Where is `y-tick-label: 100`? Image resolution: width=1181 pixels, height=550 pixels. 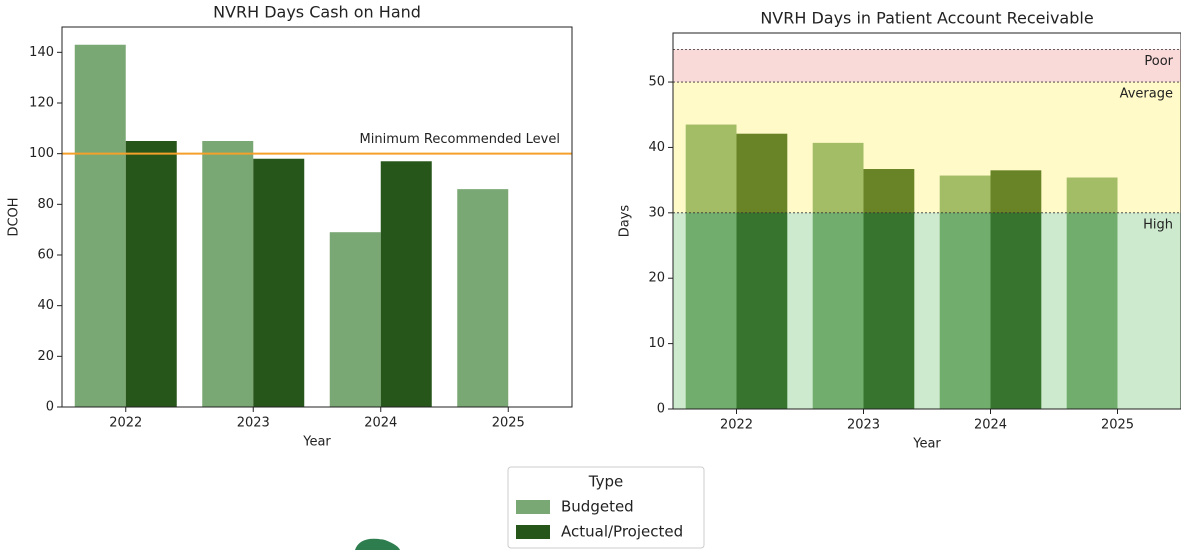
y-tick-label: 100 is located at coordinates (41, 153).